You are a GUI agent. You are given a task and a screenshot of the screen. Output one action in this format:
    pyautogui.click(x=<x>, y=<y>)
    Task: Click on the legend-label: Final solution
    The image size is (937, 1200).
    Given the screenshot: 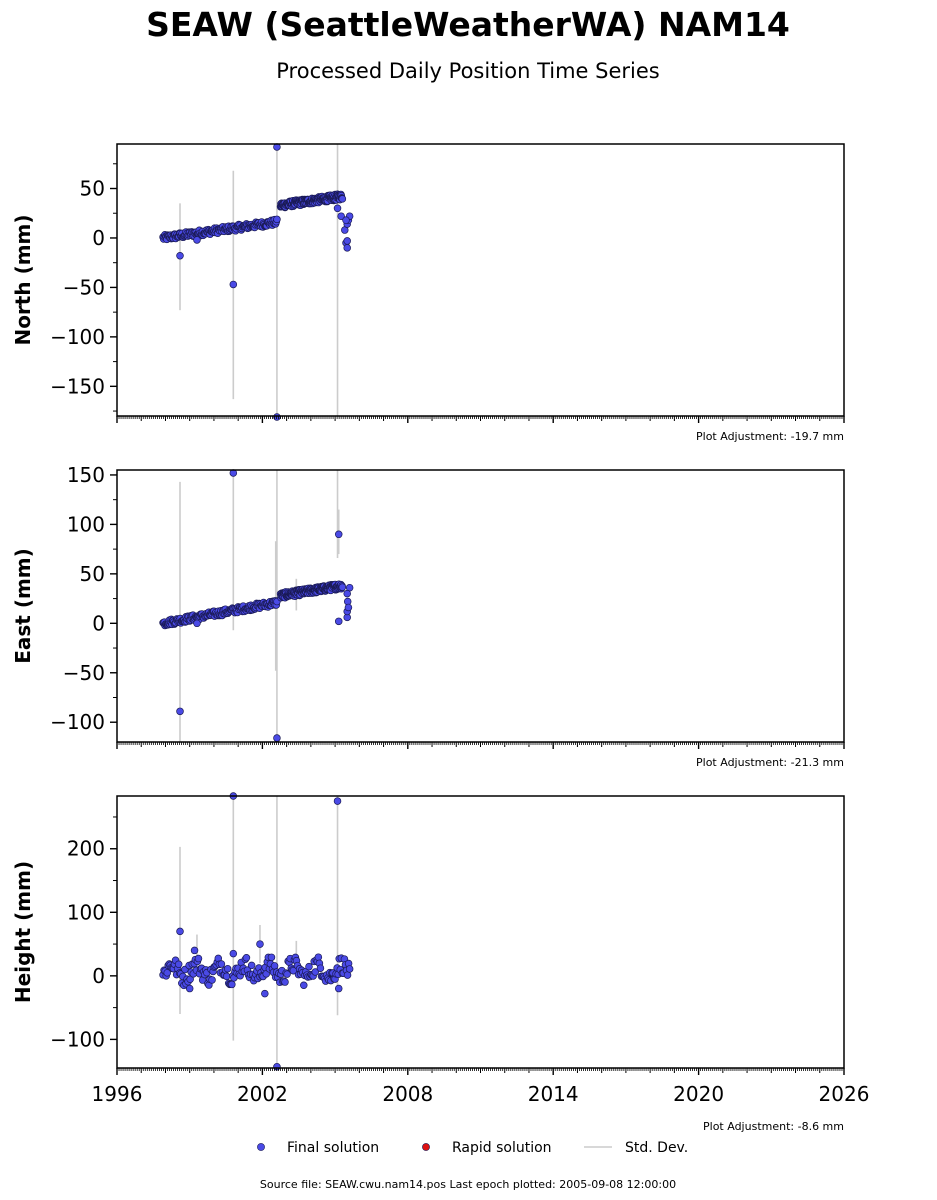 What is the action you would take?
    pyautogui.click(x=333, y=1148)
    